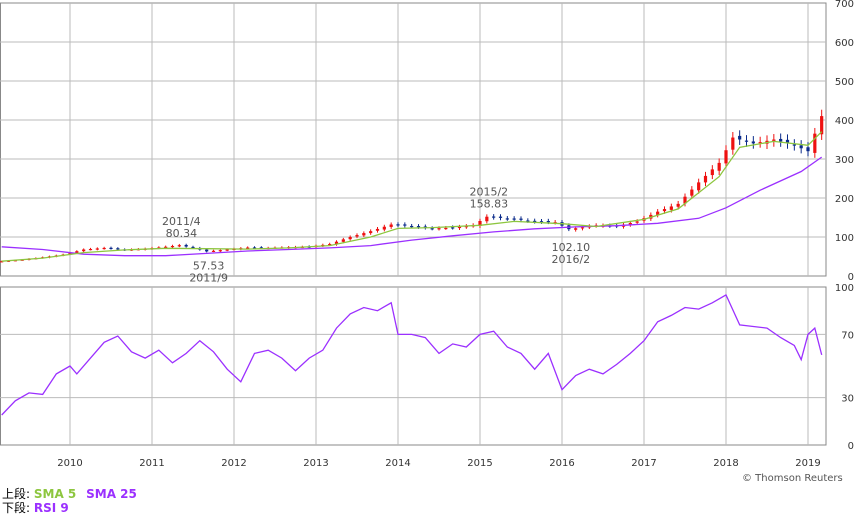  Describe the element at coordinates (643, 463) in the screenshot. I see `x-tick-label-2017: 2017` at that location.